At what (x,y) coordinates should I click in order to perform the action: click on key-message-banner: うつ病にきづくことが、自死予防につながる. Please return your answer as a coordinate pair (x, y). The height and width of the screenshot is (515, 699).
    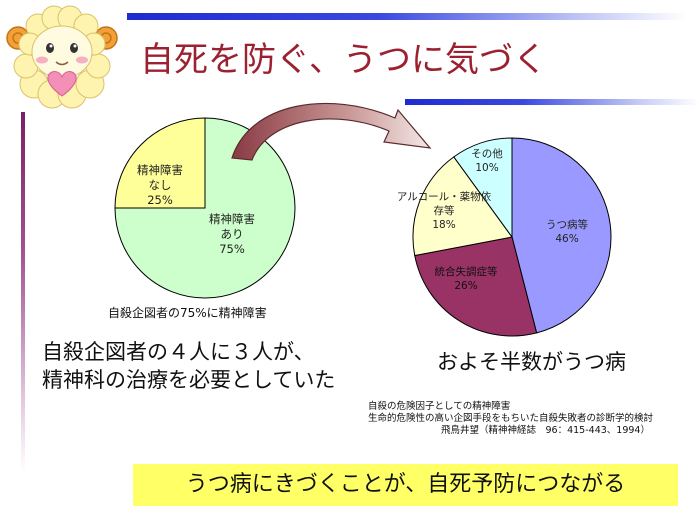
    Looking at the image, I should click on (405, 485).